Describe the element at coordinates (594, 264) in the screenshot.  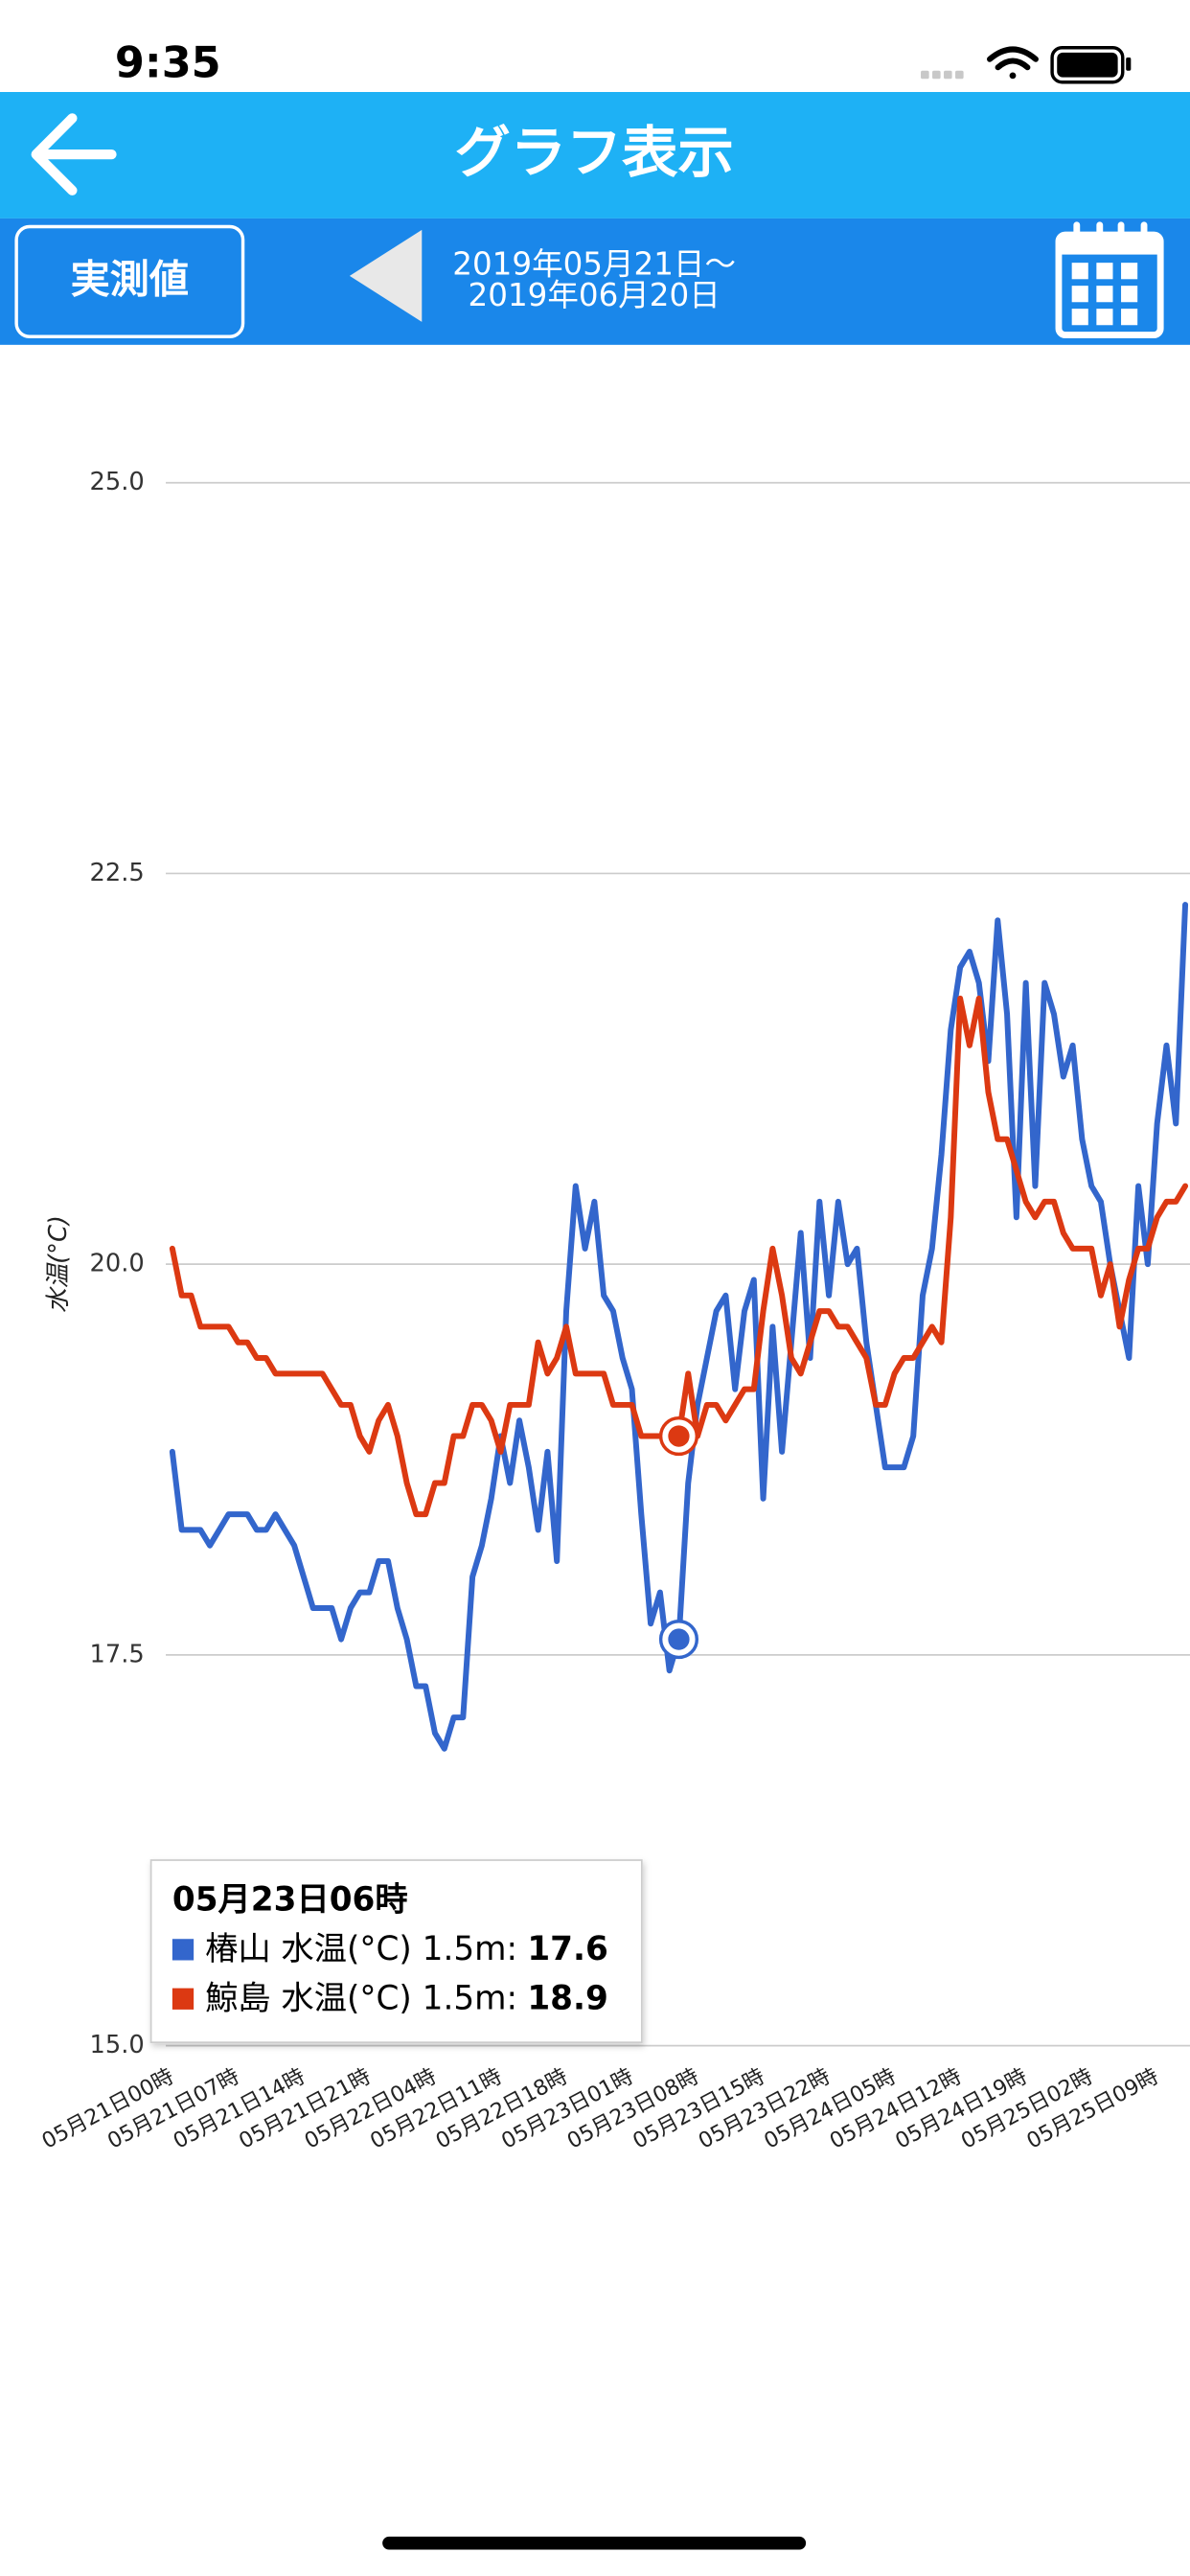
I see `date-from: 2019年05月21日〜` at that location.